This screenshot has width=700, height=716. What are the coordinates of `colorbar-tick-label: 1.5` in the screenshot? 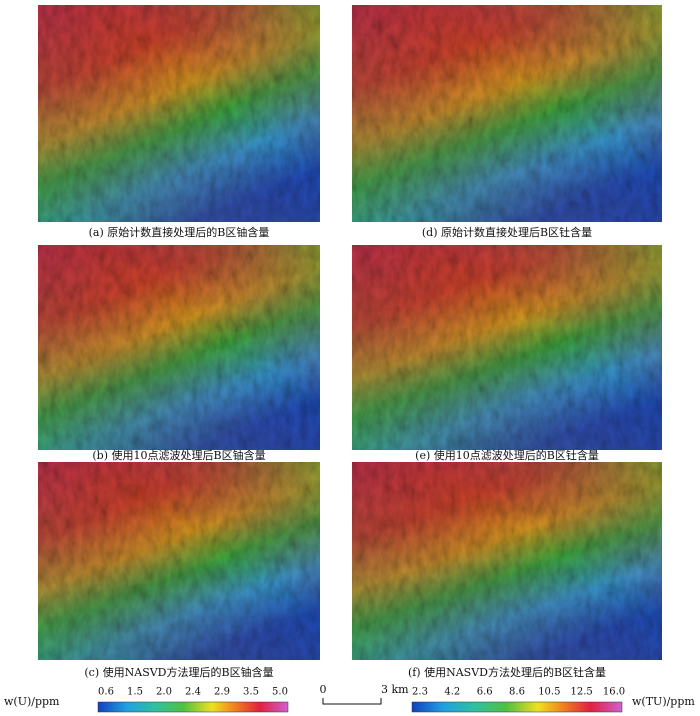 It's located at (135, 692).